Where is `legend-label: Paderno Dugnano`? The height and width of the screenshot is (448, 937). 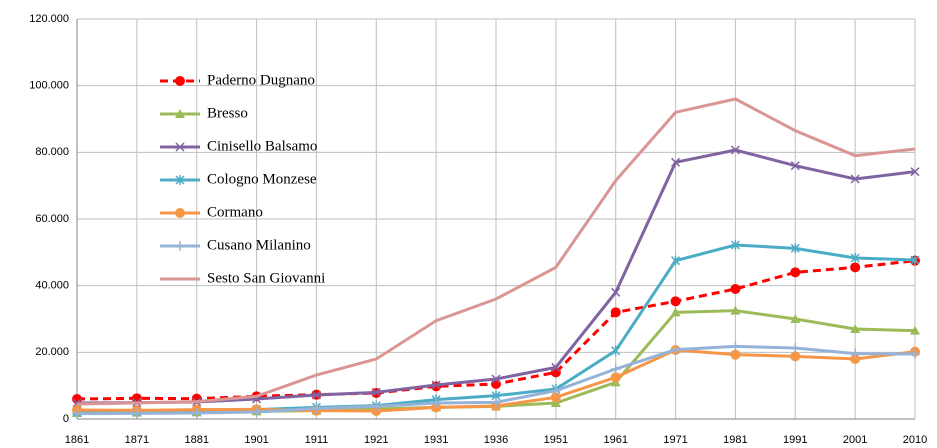
legend-label: Paderno Dugnano is located at coordinates (261, 80).